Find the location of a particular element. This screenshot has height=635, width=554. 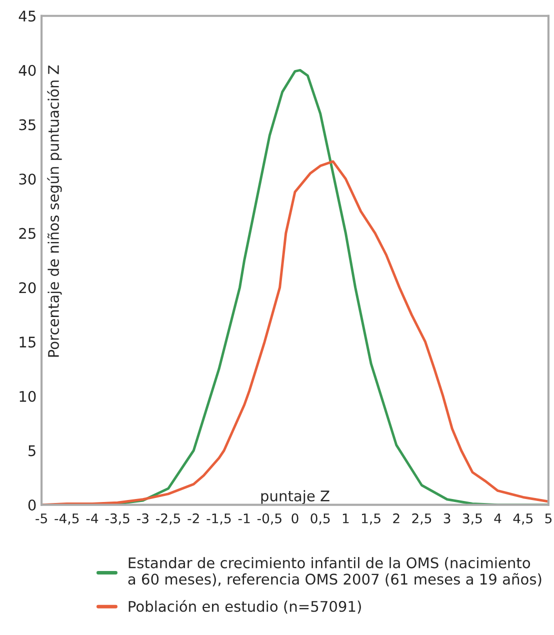

y-tick-label: 10 is located at coordinates (28, 396).